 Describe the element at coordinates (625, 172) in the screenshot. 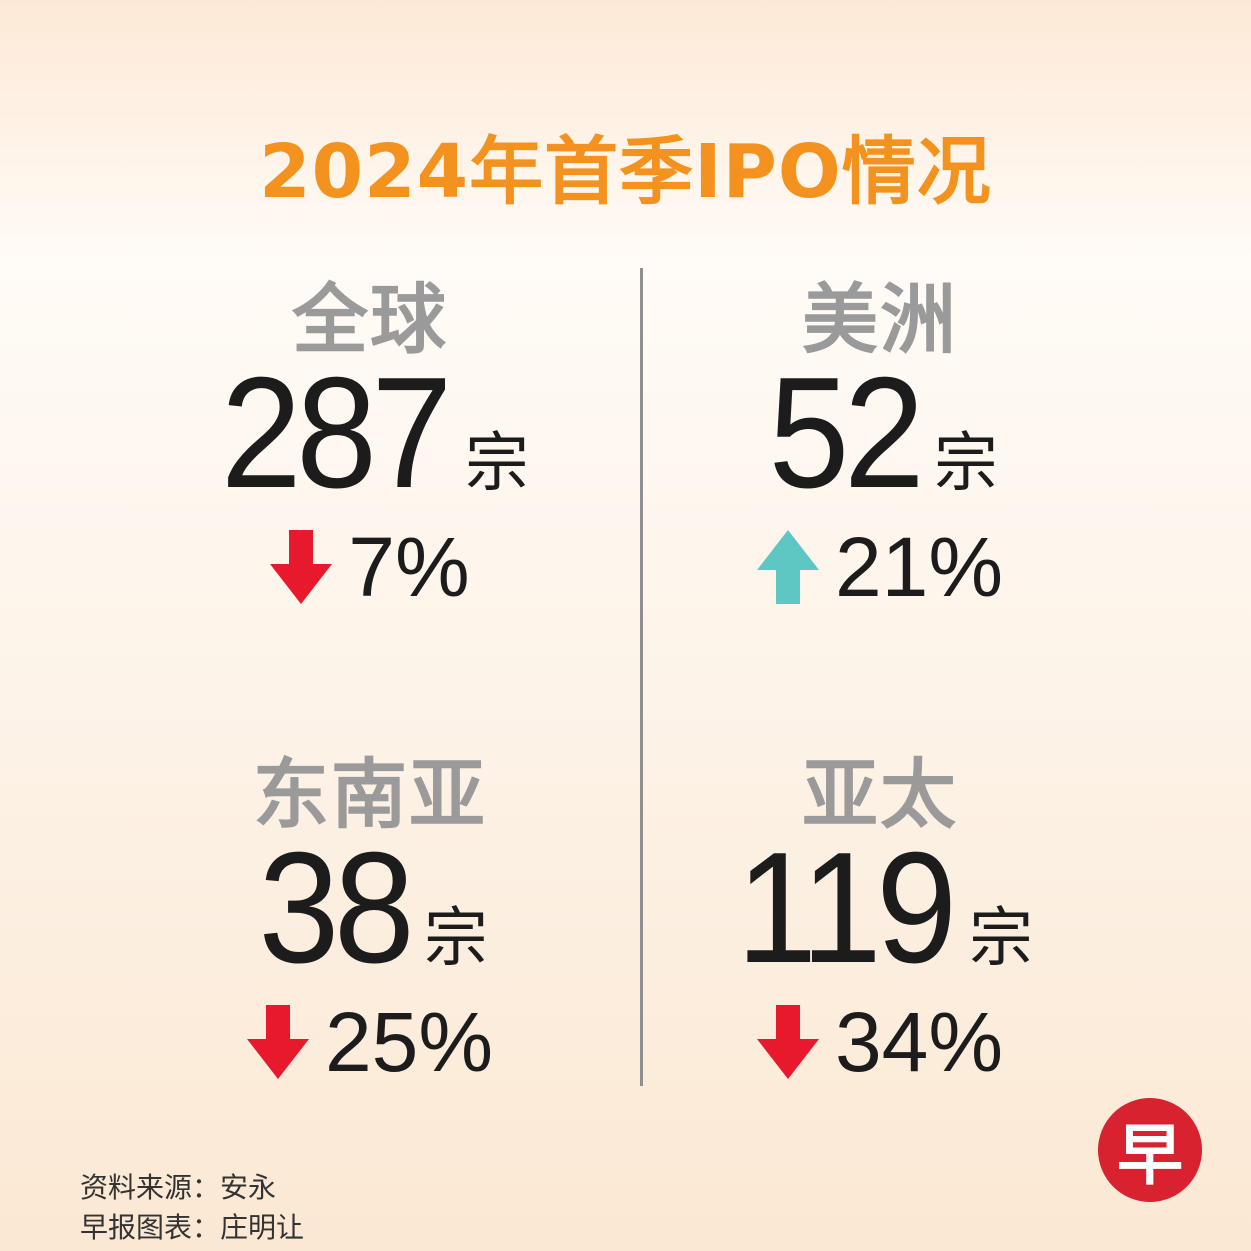

I see `page-title: 2024年首季IPO情况` at that location.